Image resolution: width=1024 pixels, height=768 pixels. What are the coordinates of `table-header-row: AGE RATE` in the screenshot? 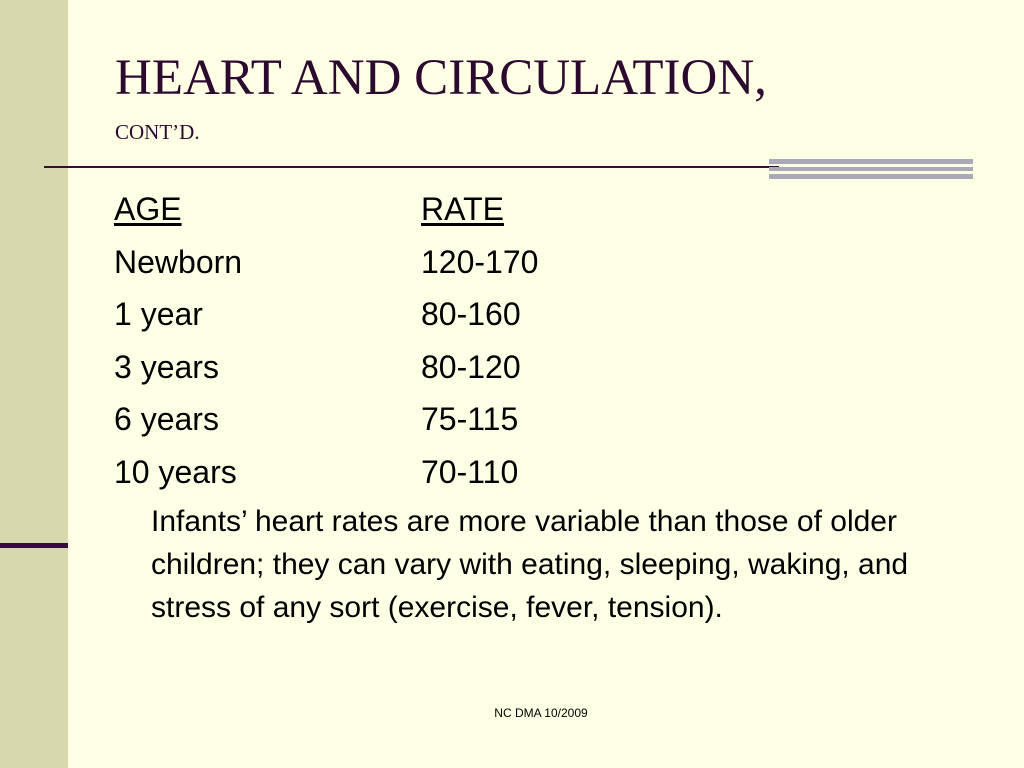 It's located at (326, 209).